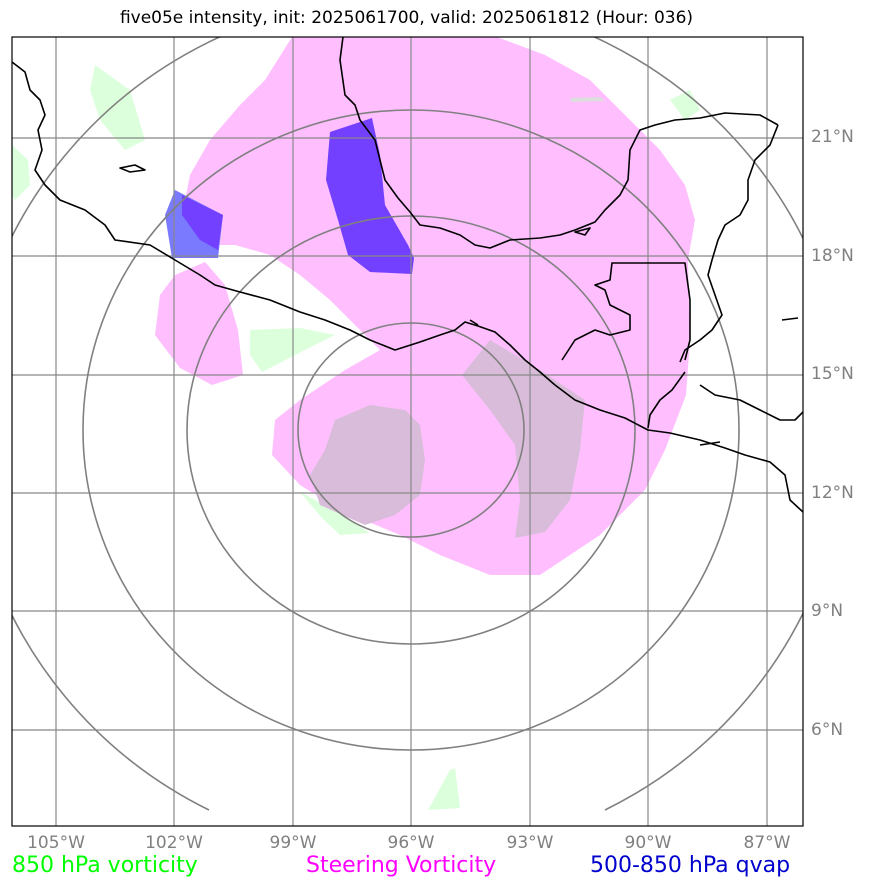  What do you see at coordinates (411, 843) in the screenshot?
I see `lon-label-96w: 96°W` at bounding box center [411, 843].